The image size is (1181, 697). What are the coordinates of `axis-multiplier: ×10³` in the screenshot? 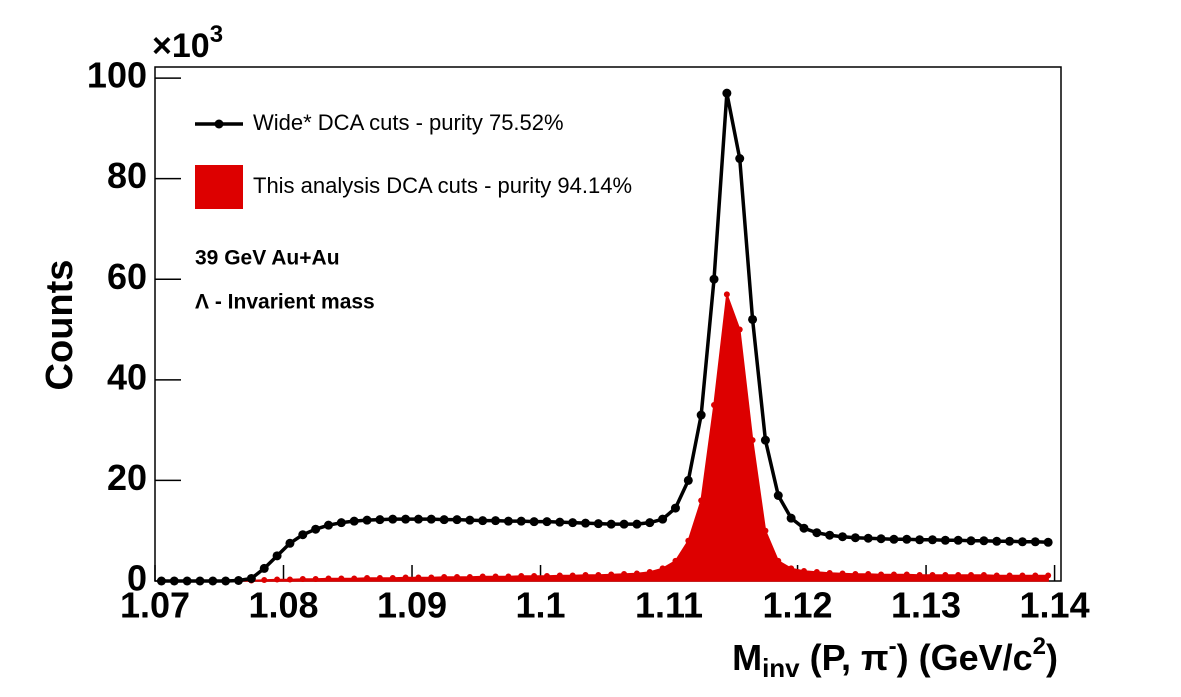 It's located at (187, 43).